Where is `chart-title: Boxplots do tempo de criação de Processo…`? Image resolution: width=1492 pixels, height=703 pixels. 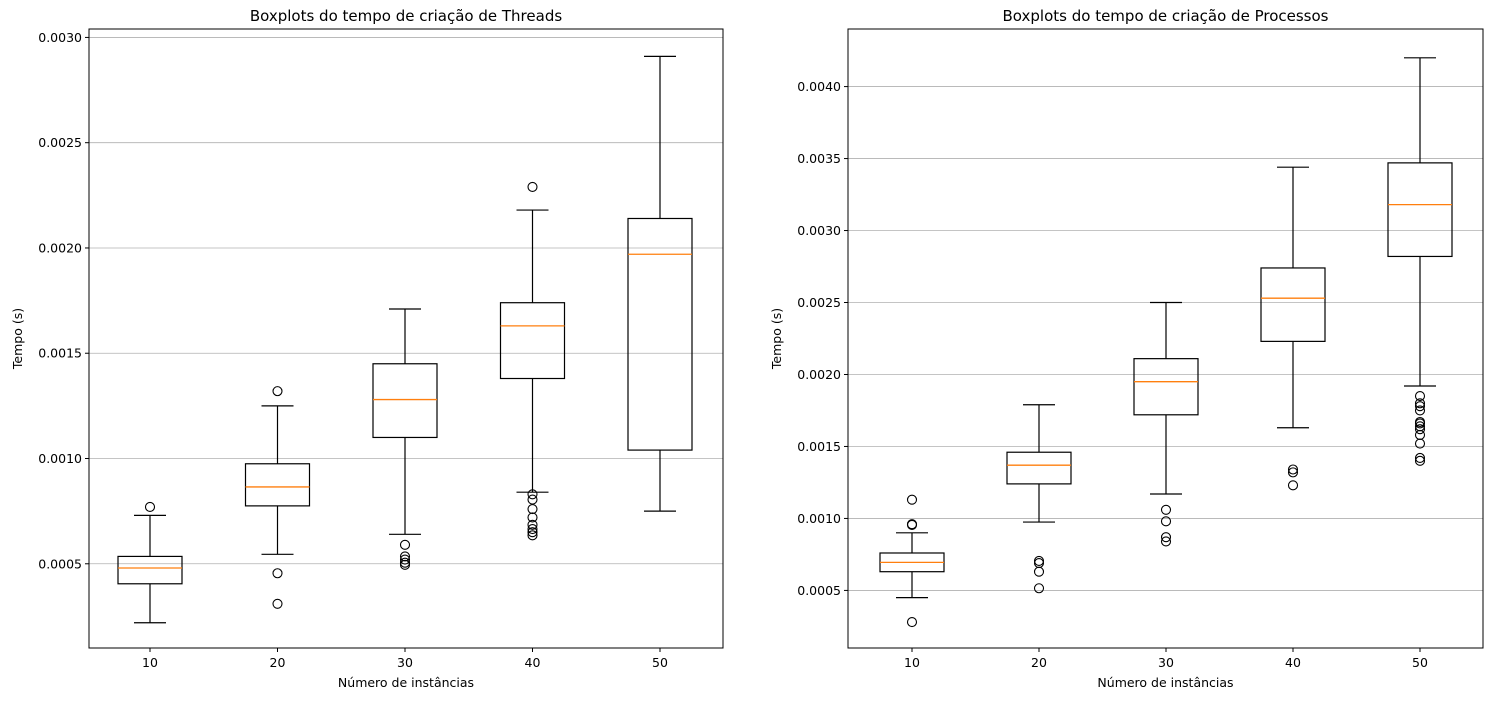 chart-title: Boxplots do tempo de criação de Processo… is located at coordinates (1166, 16).